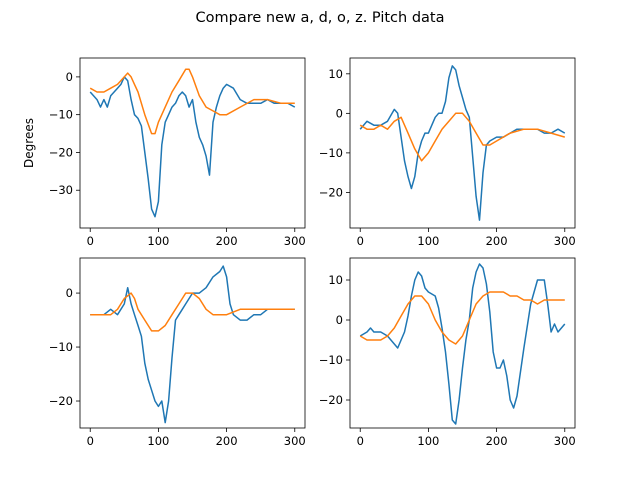 This screenshot has width=640, height=480. I want to click on y-axis-label: Degrees, so click(29, 143).